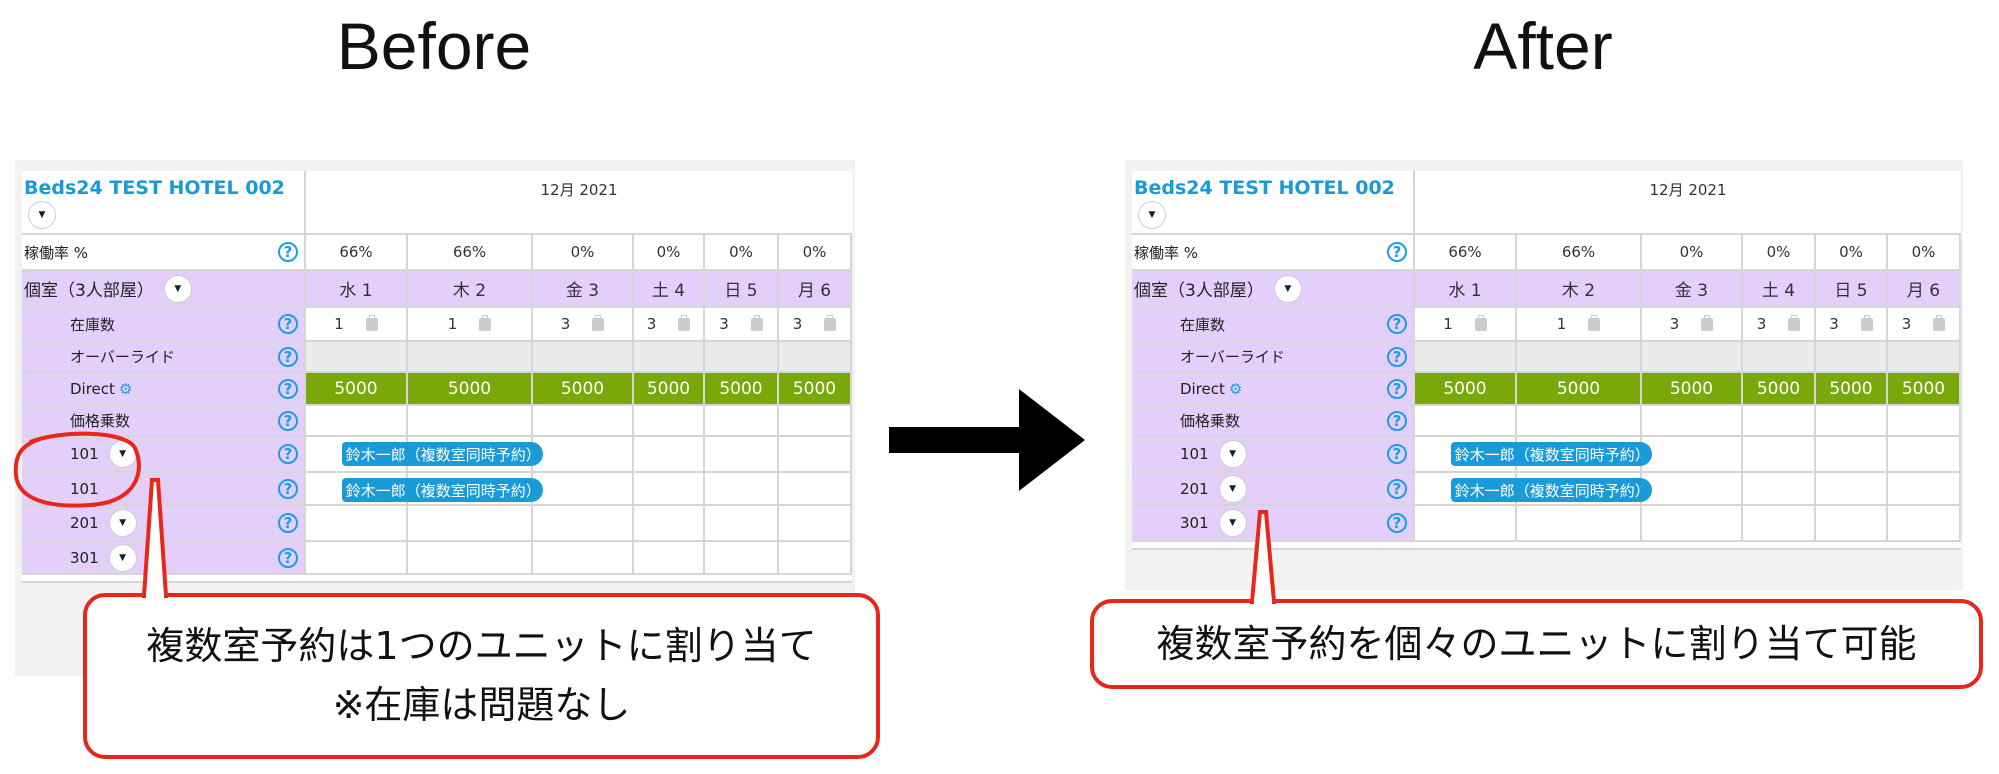 The image size is (1999, 774). I want to click on occupancy-row-label: 稼働率 %?, so click(164, 252).